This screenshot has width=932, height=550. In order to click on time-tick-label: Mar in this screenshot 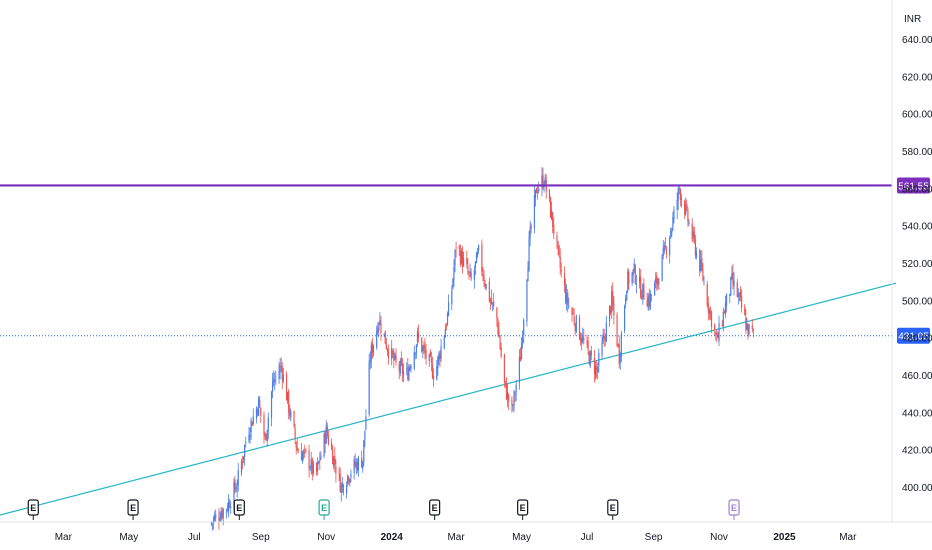, I will do `click(848, 537)`.